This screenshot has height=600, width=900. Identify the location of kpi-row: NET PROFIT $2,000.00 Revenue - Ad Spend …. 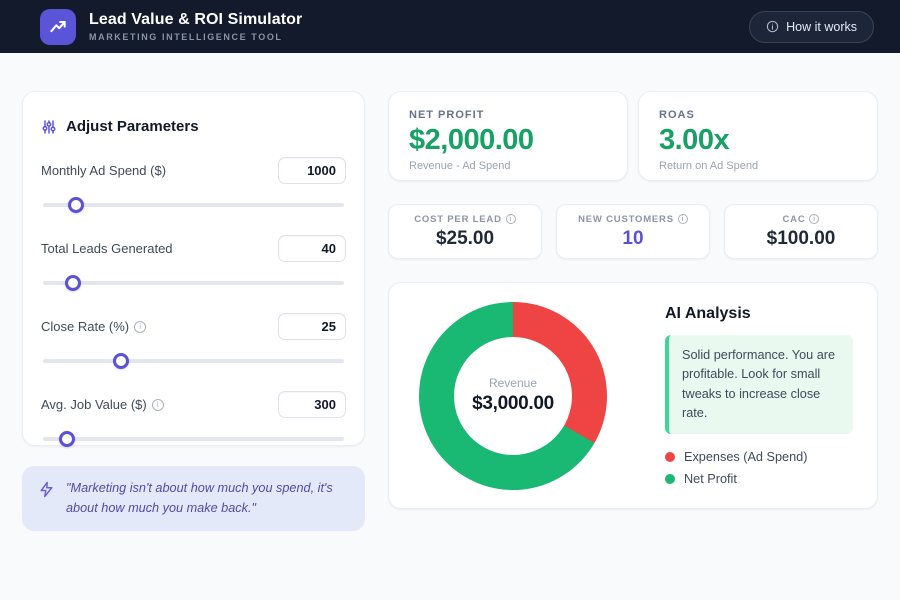
(633, 136).